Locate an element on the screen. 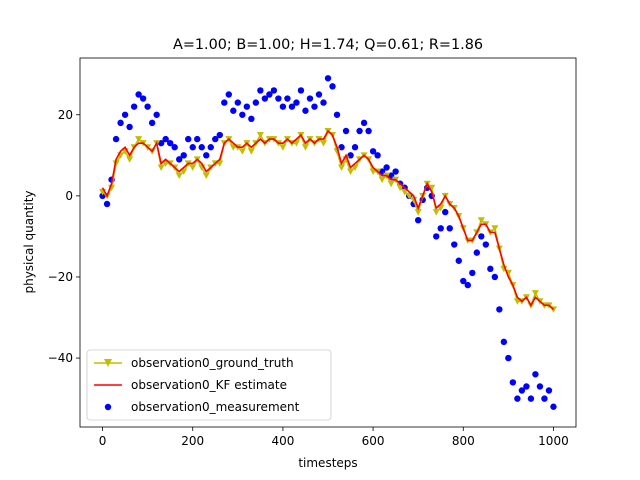 The height and width of the screenshot is (480, 640). legend-box is located at coordinates (209, 385).